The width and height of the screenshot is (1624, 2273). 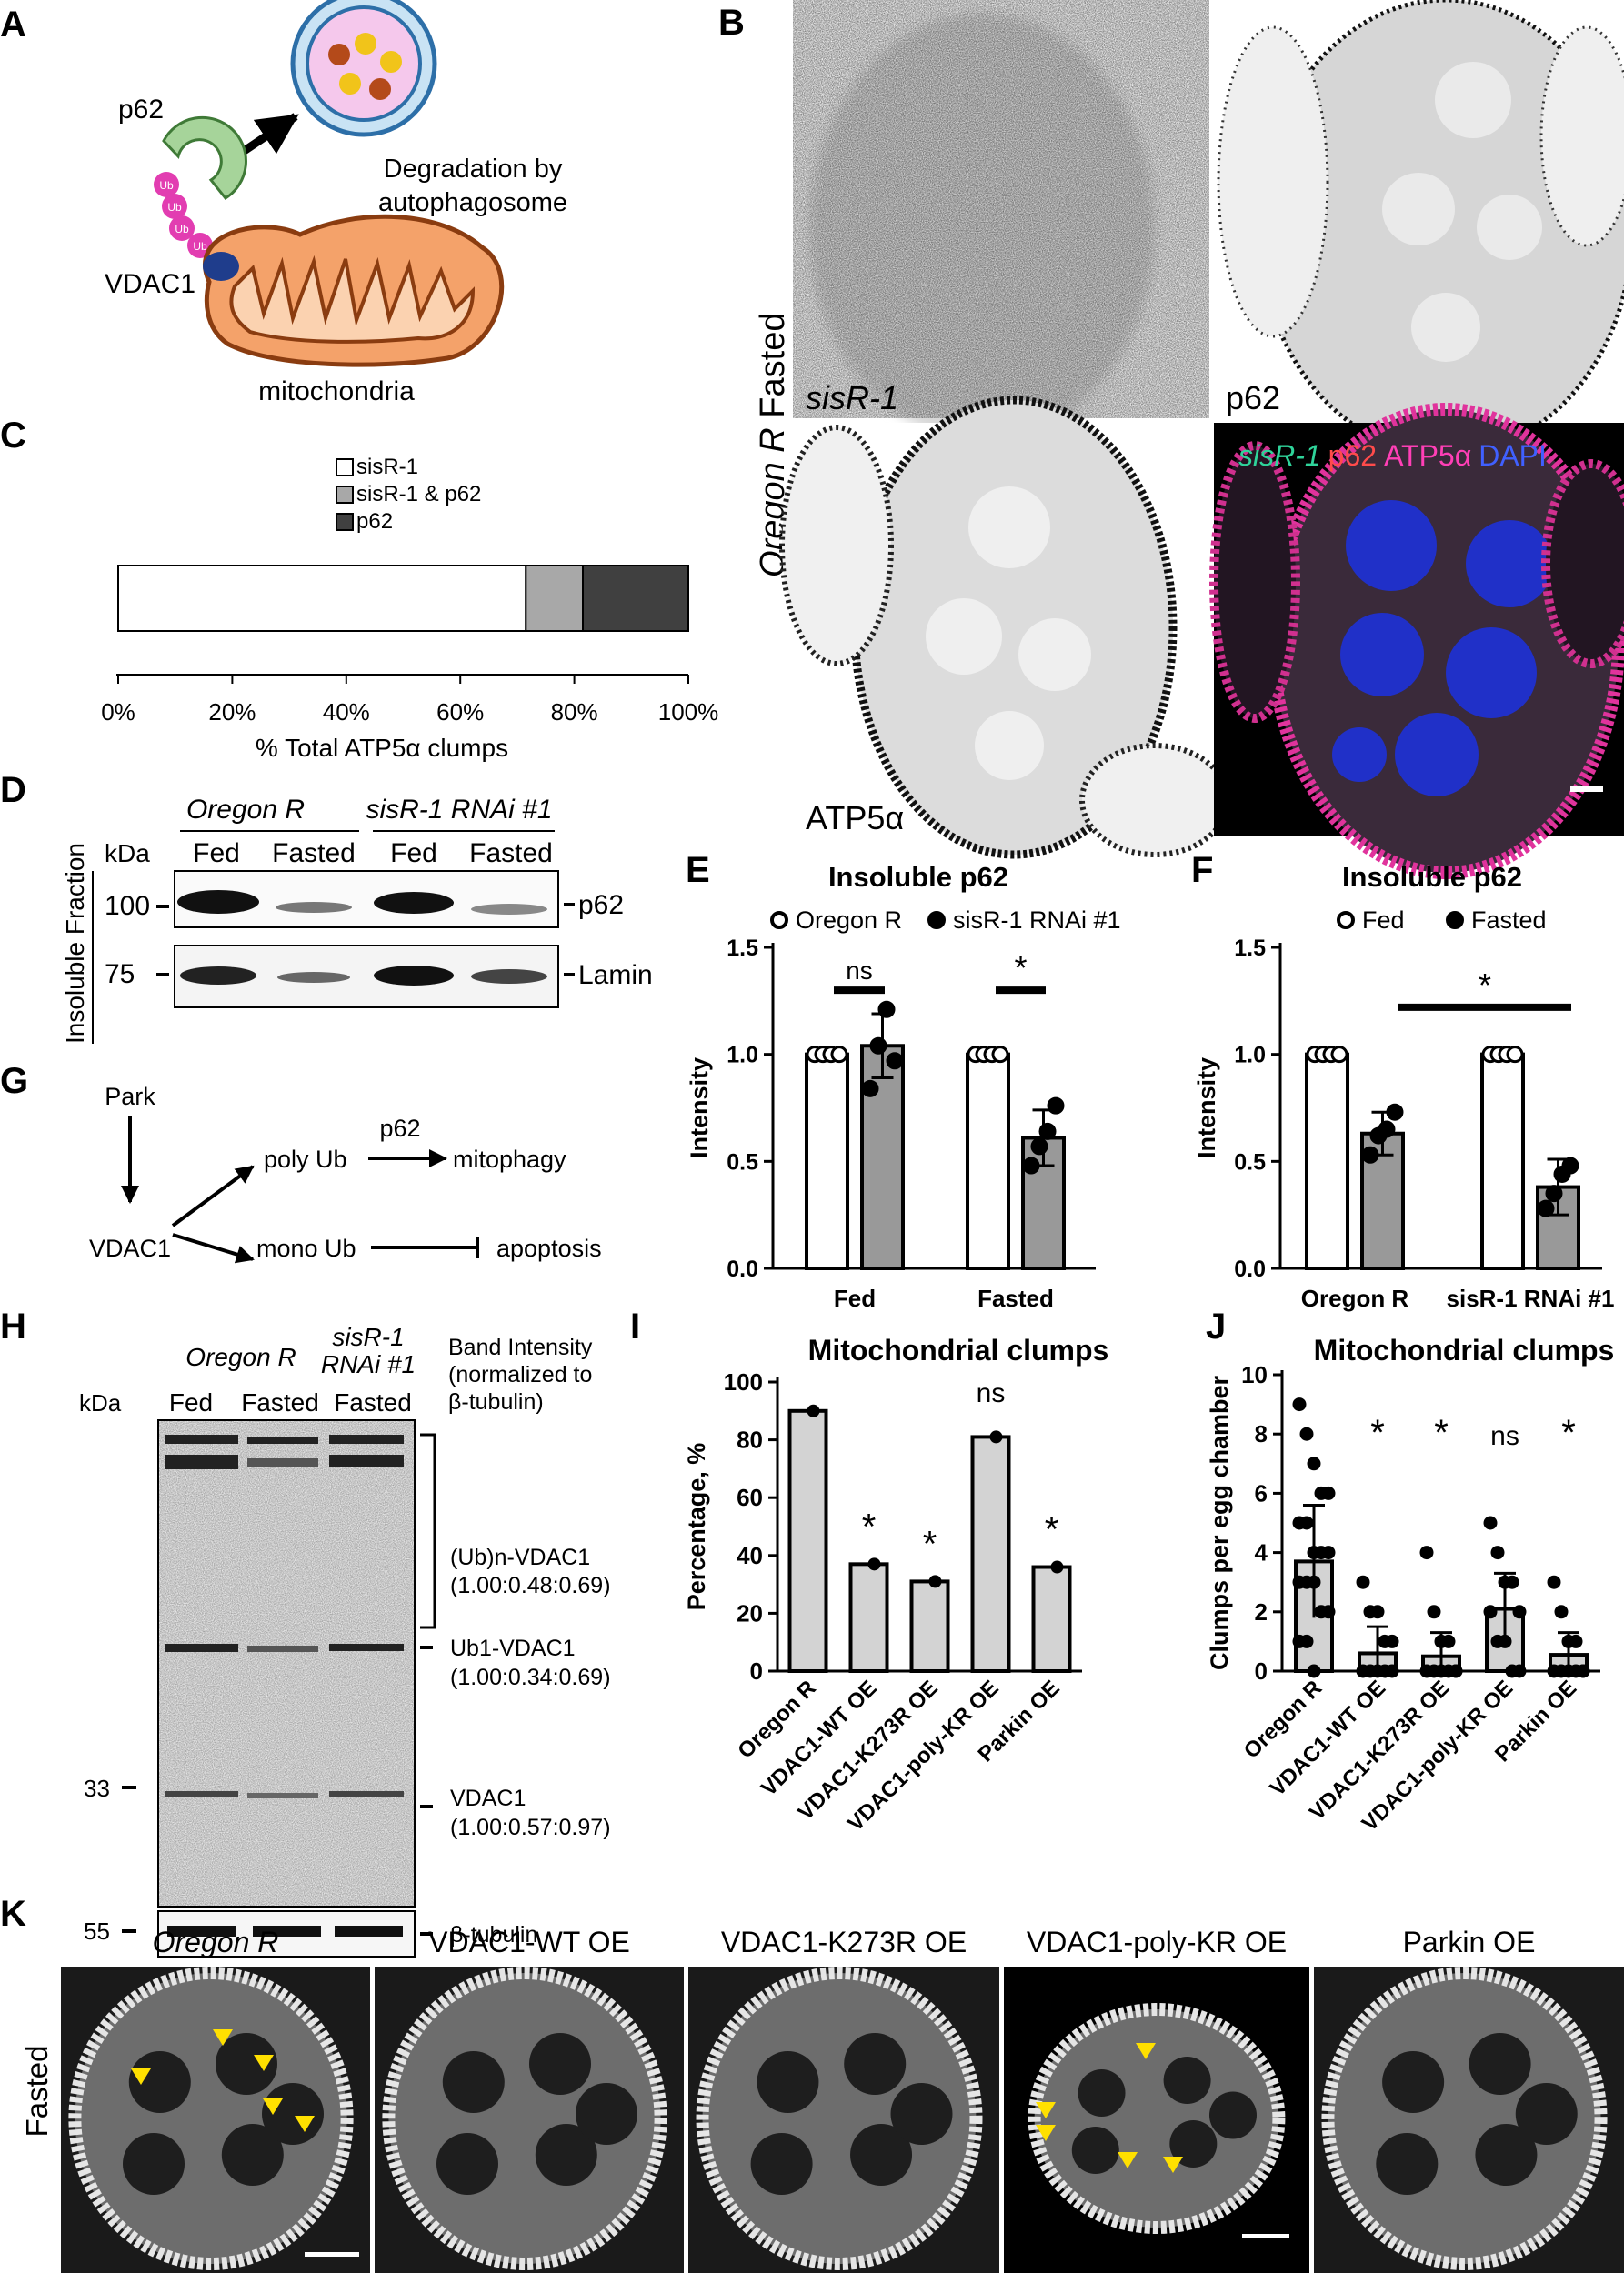 I want to click on h-band1-line1: (Ub)n-VDAC1, so click(x=520, y=1557).